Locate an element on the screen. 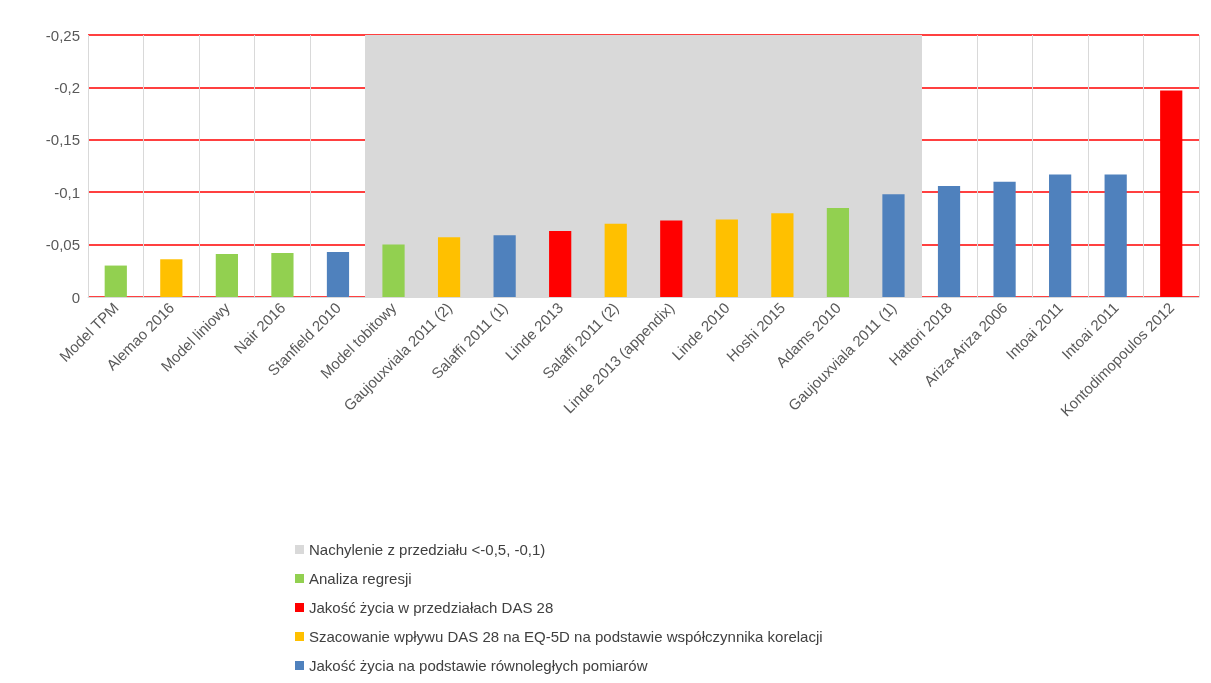 Image resolution: width=1211 pixels, height=683 pixels. y-tick-label: -0,05 is located at coordinates (62, 245).